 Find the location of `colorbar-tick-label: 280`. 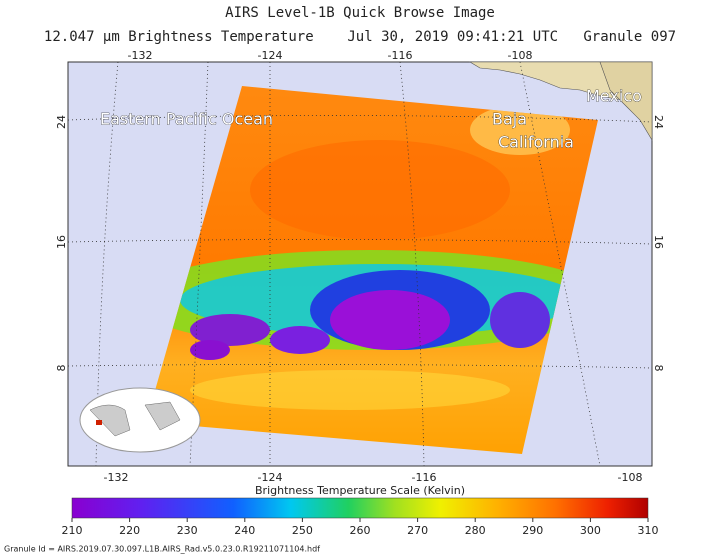

colorbar-tick-label: 280 is located at coordinates (475, 530).